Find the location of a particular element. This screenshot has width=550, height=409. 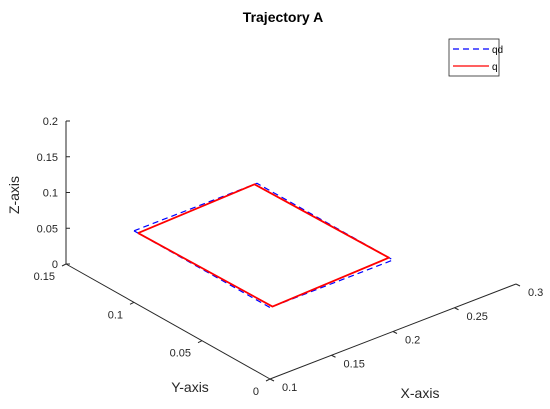

y-axis-line is located at coordinates (168, 321).